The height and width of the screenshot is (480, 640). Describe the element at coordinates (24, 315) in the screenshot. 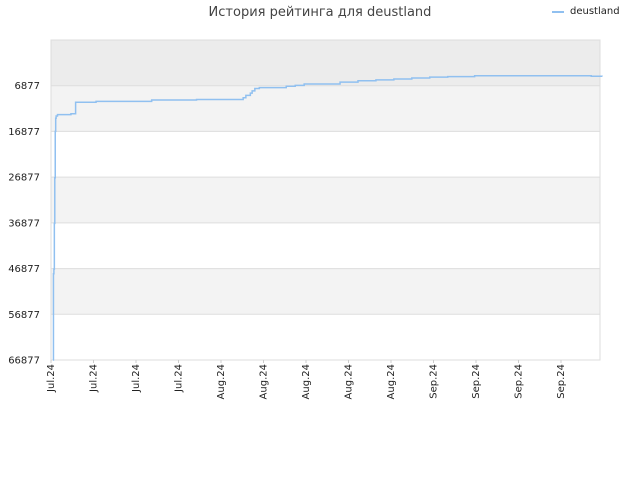

I see `y-tick-label: 56877` at that location.